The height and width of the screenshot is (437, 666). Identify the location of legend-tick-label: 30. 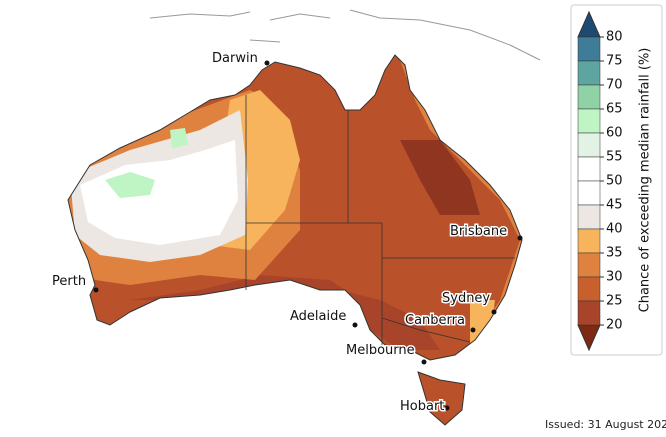
(614, 277).